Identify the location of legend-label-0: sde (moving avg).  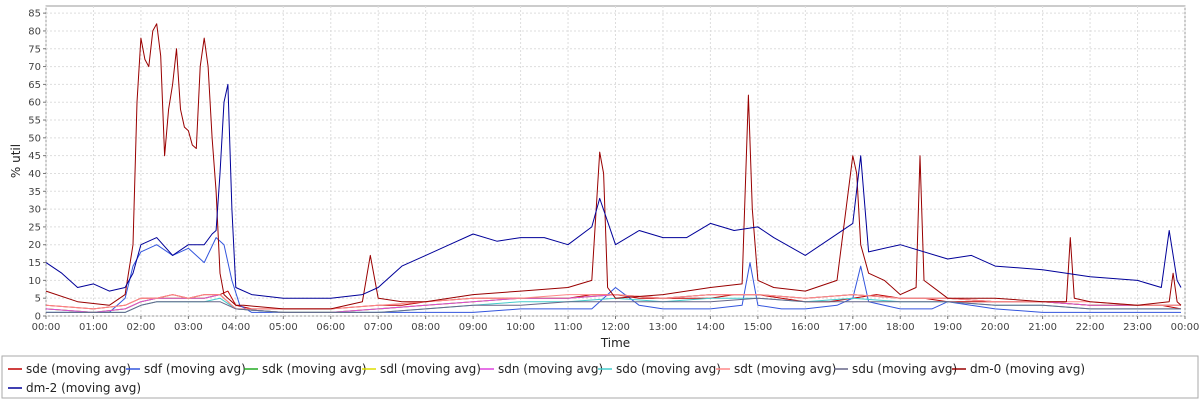
(78, 369).